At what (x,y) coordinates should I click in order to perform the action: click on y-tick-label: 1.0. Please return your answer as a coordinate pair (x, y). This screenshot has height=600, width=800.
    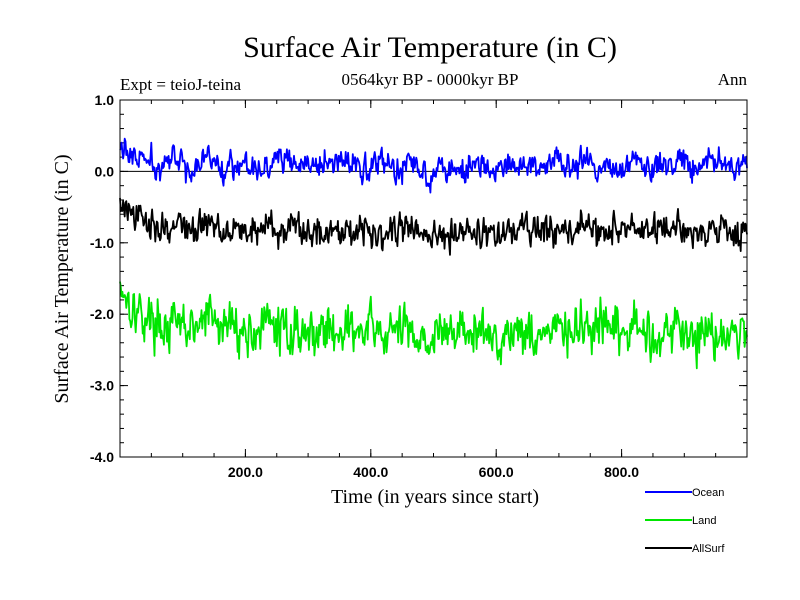
    Looking at the image, I should click on (105, 100).